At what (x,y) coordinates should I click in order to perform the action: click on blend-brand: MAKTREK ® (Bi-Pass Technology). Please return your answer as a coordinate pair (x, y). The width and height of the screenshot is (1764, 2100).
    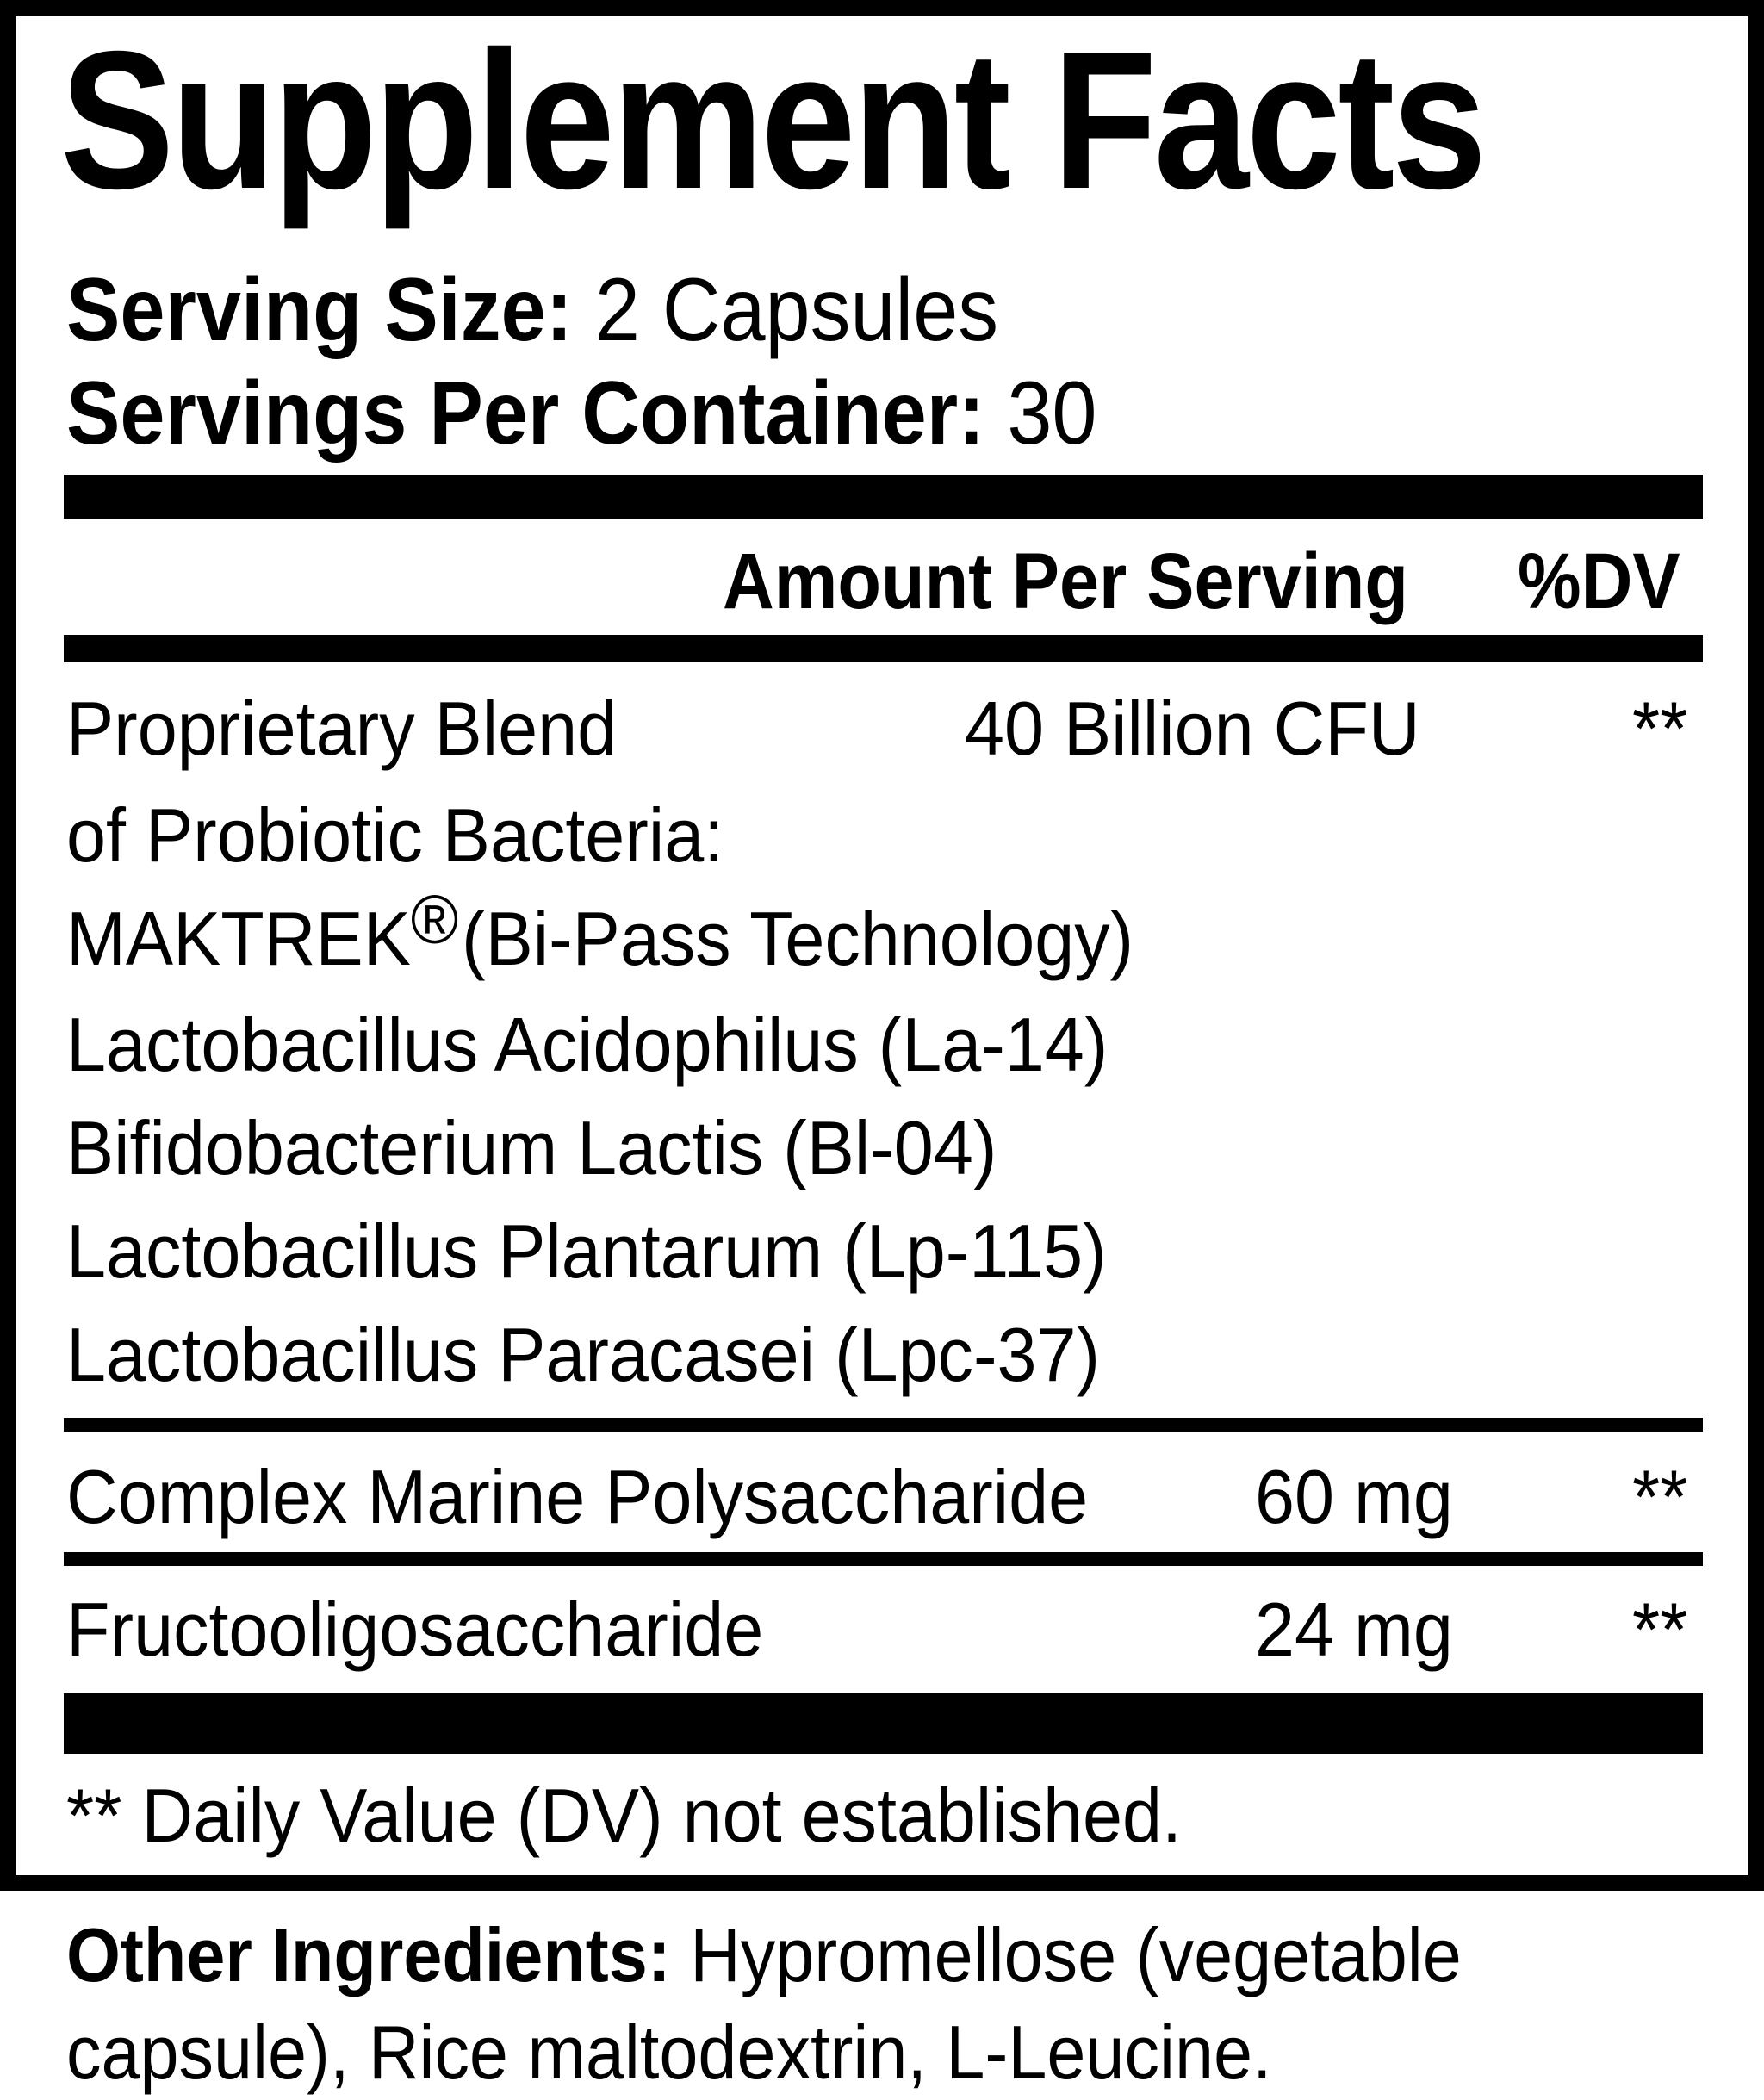
    Looking at the image, I should click on (600, 933).